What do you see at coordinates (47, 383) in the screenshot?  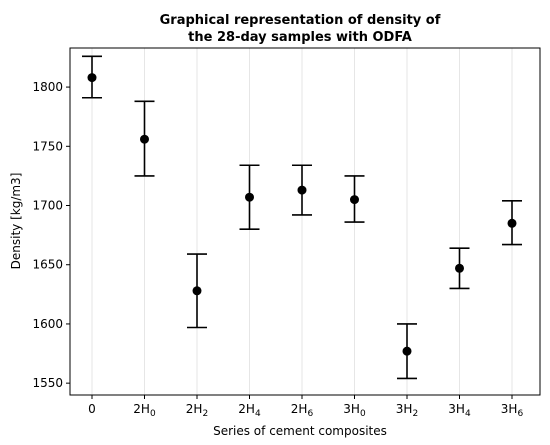 I see `y-tick-label: 1550` at bounding box center [47, 383].